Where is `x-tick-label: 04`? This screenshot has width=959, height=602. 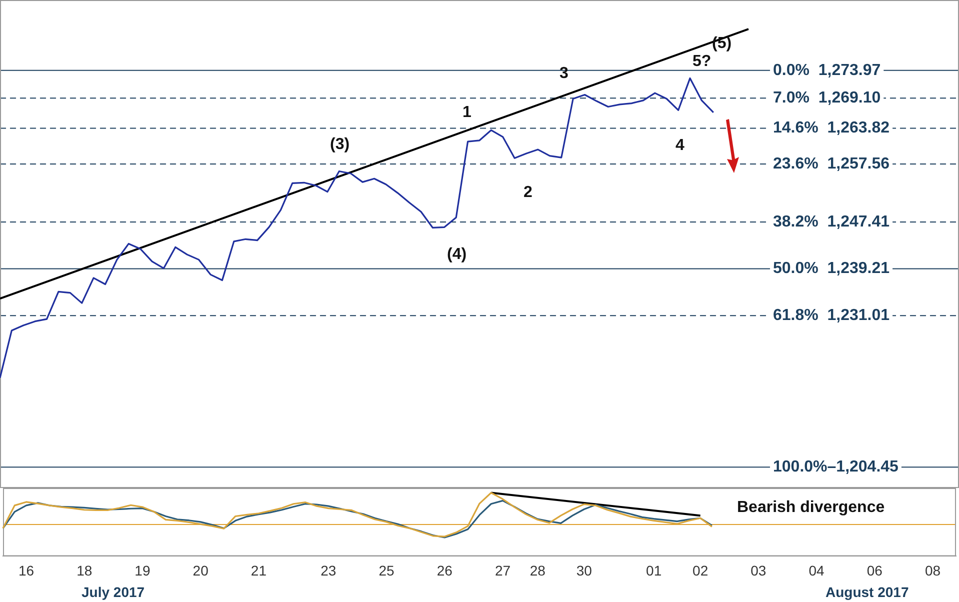
x-tick-label: 04 is located at coordinates (816, 570).